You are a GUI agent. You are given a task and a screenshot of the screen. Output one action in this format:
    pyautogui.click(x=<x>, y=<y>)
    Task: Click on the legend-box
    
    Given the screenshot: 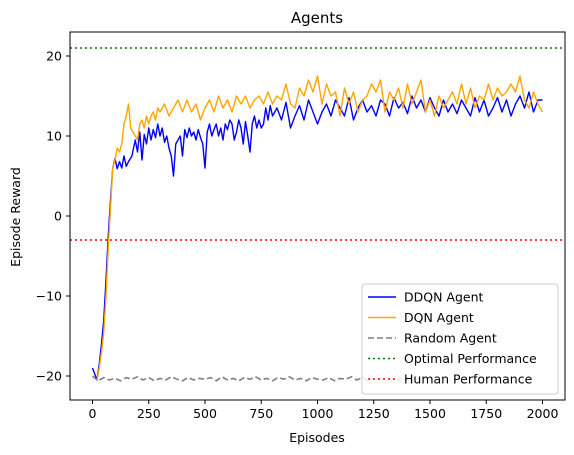 What is the action you would take?
    pyautogui.click(x=460, y=339)
    